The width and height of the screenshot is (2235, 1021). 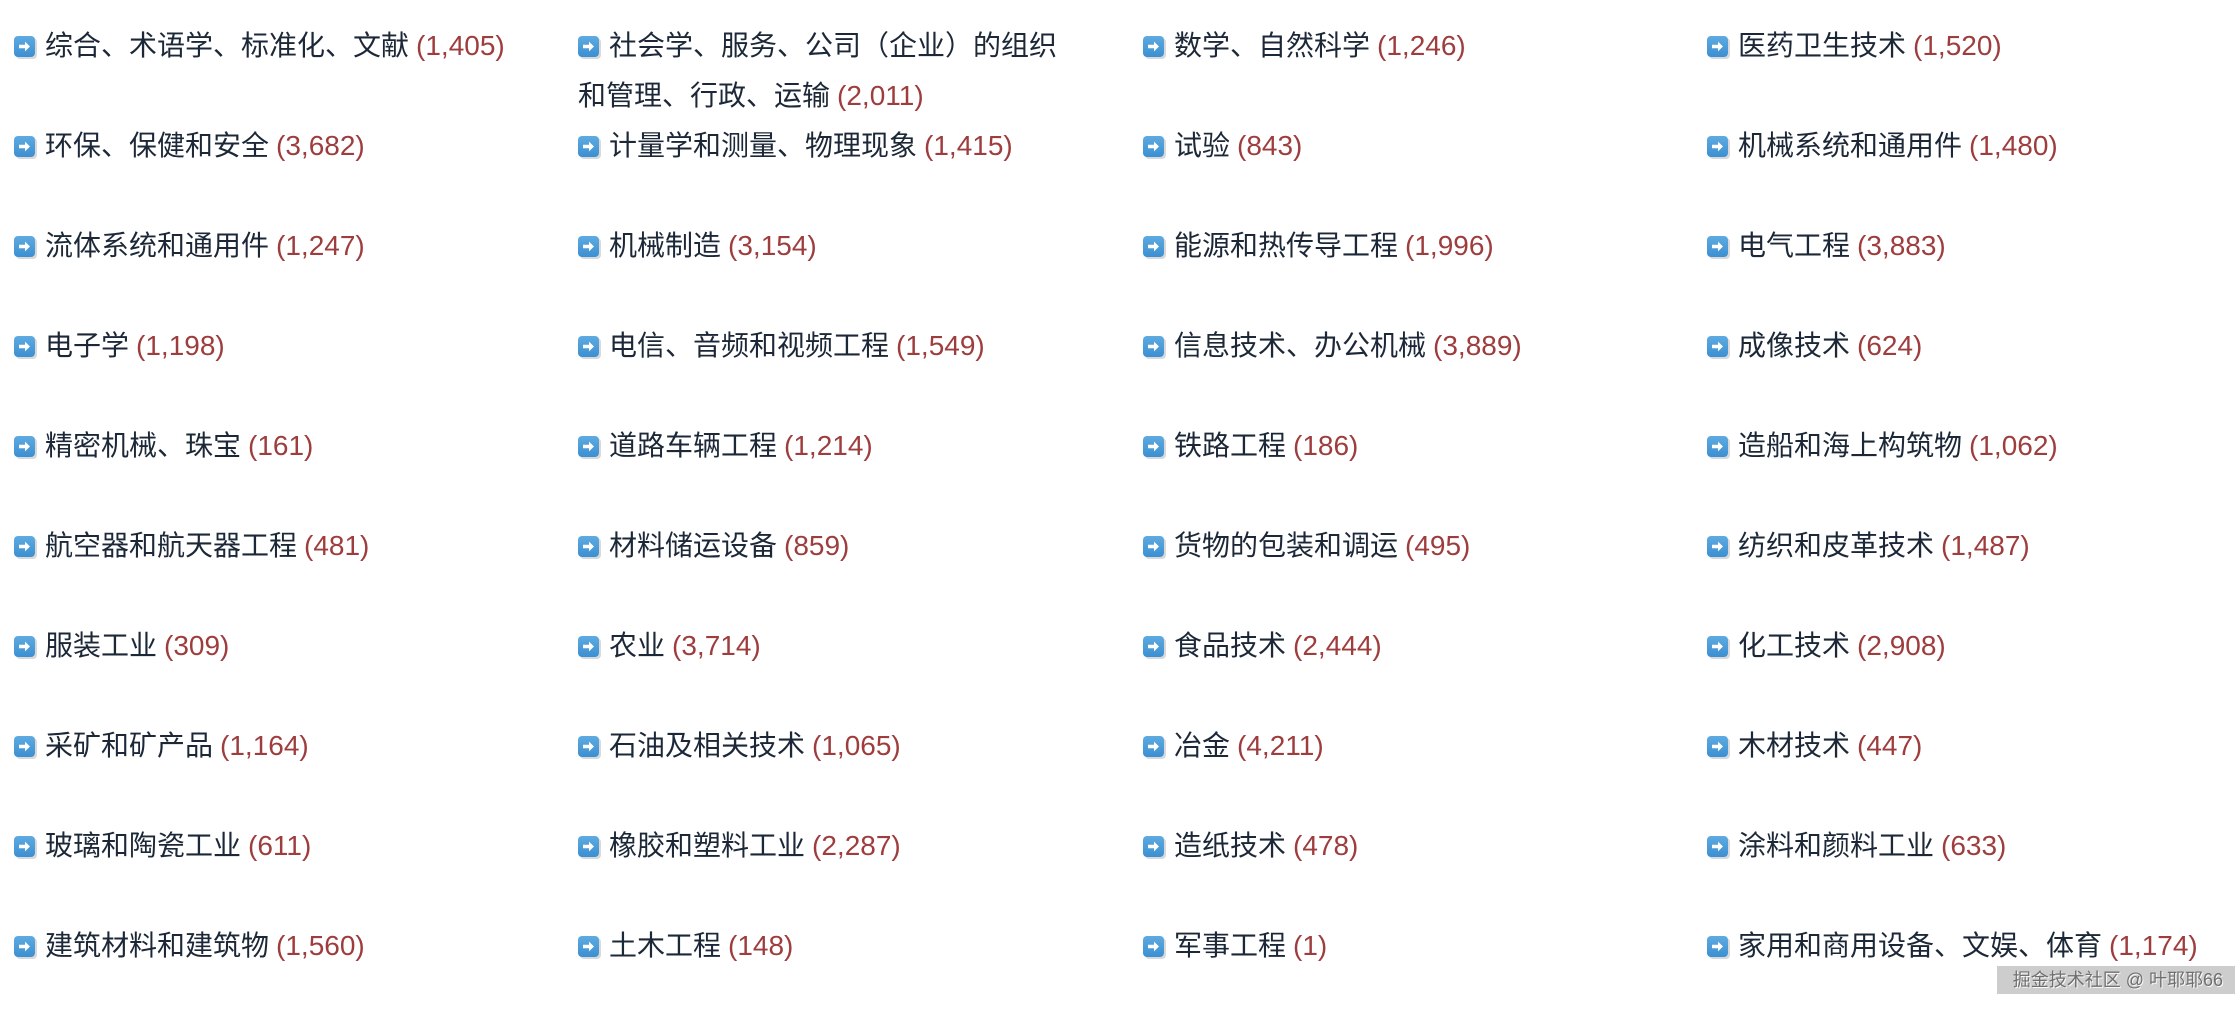 I want to click on category-link: 试验 (843), so click(x=1425, y=171).